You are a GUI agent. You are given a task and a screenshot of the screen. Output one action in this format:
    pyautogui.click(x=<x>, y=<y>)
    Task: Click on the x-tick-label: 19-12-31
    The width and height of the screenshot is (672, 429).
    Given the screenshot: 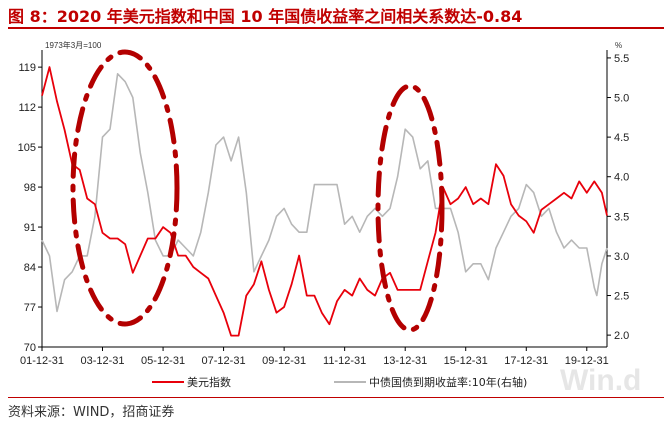 What is the action you would take?
    pyautogui.click(x=587, y=361)
    